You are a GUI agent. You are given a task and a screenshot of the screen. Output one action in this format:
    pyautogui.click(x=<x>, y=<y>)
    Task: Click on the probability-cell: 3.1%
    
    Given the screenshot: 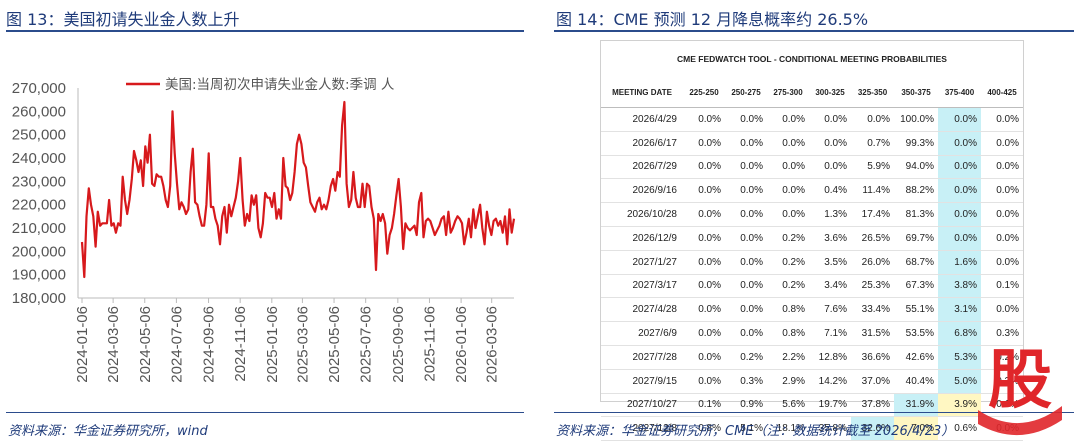 What is the action you would take?
    pyautogui.click(x=959, y=310)
    